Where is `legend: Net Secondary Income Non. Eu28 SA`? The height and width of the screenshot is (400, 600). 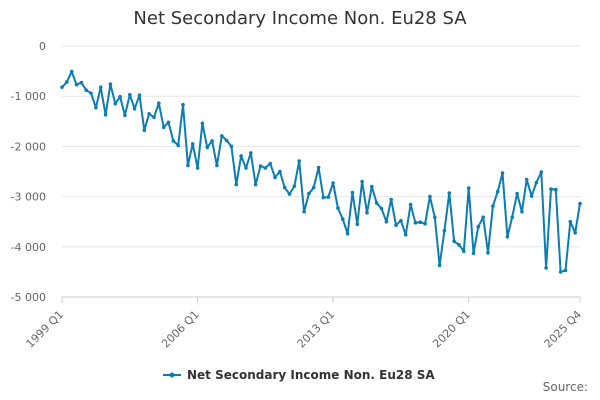 legend: Net Secondary Income Non. Eu28 SA is located at coordinates (299, 375).